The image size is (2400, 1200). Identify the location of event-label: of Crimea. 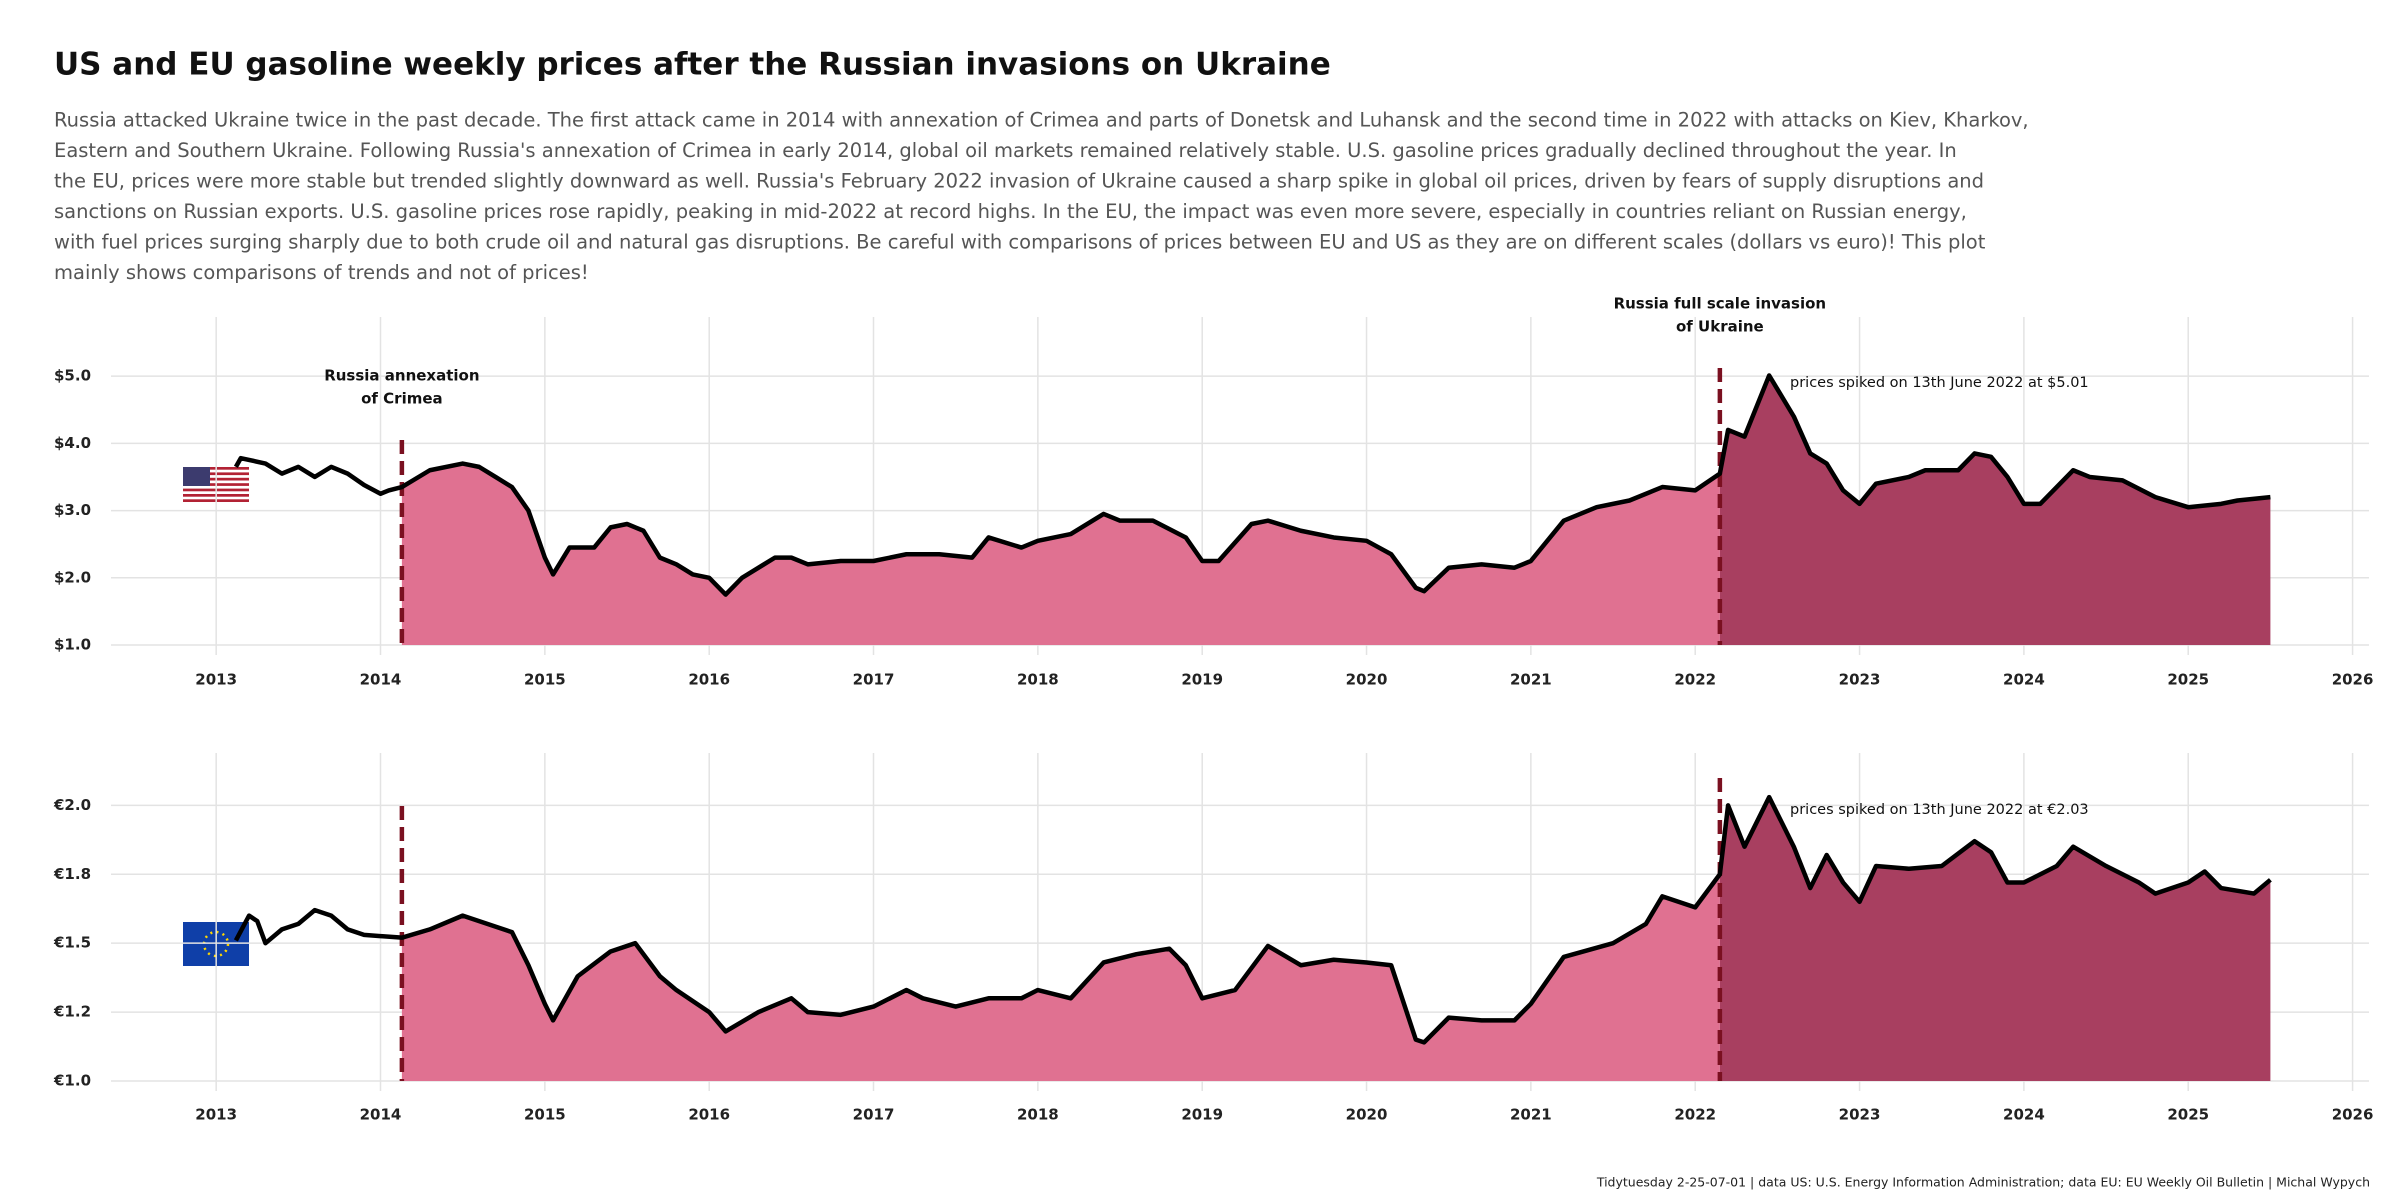
(402, 399).